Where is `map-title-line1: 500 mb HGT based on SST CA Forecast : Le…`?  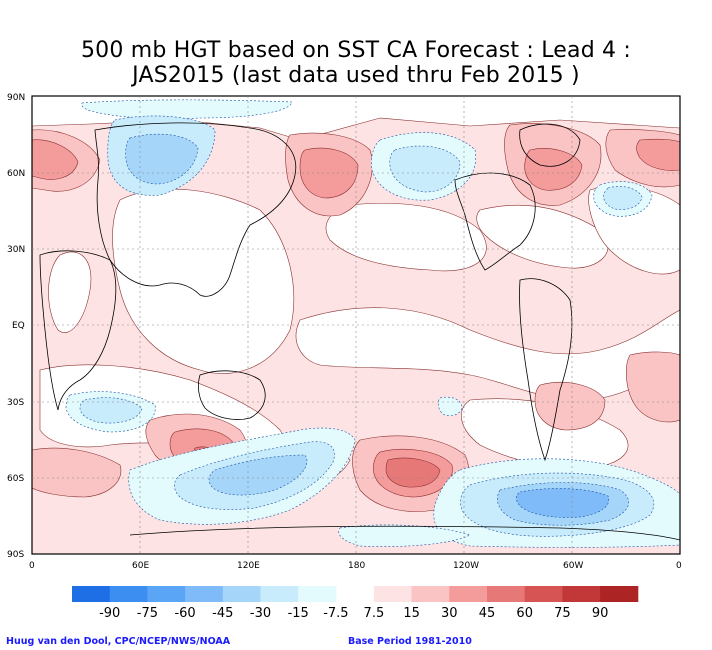
map-title-line1: 500 mb HGT based on SST CA Forecast : Le… is located at coordinates (356, 50).